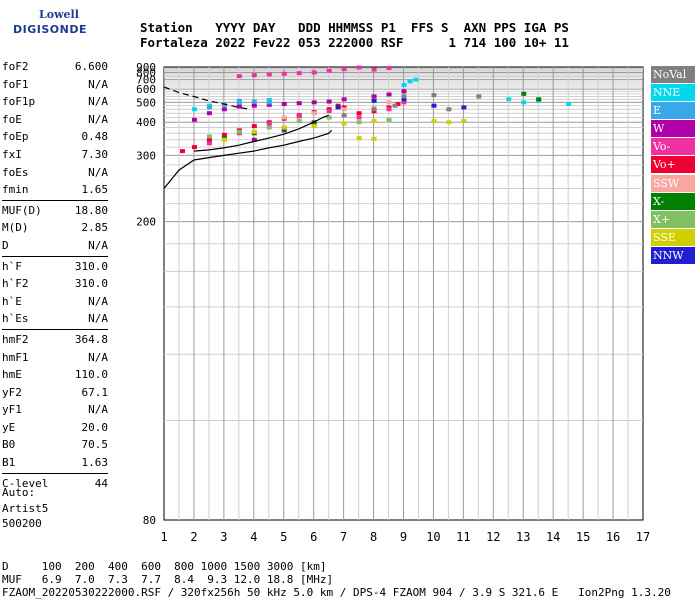  I want to click on param-row: hmE 110.0, so click(55, 375).